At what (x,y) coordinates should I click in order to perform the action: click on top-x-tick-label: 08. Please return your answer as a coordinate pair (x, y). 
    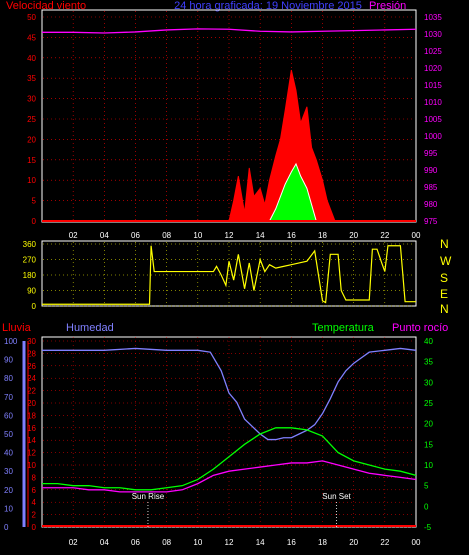
    Looking at the image, I should click on (166, 235).